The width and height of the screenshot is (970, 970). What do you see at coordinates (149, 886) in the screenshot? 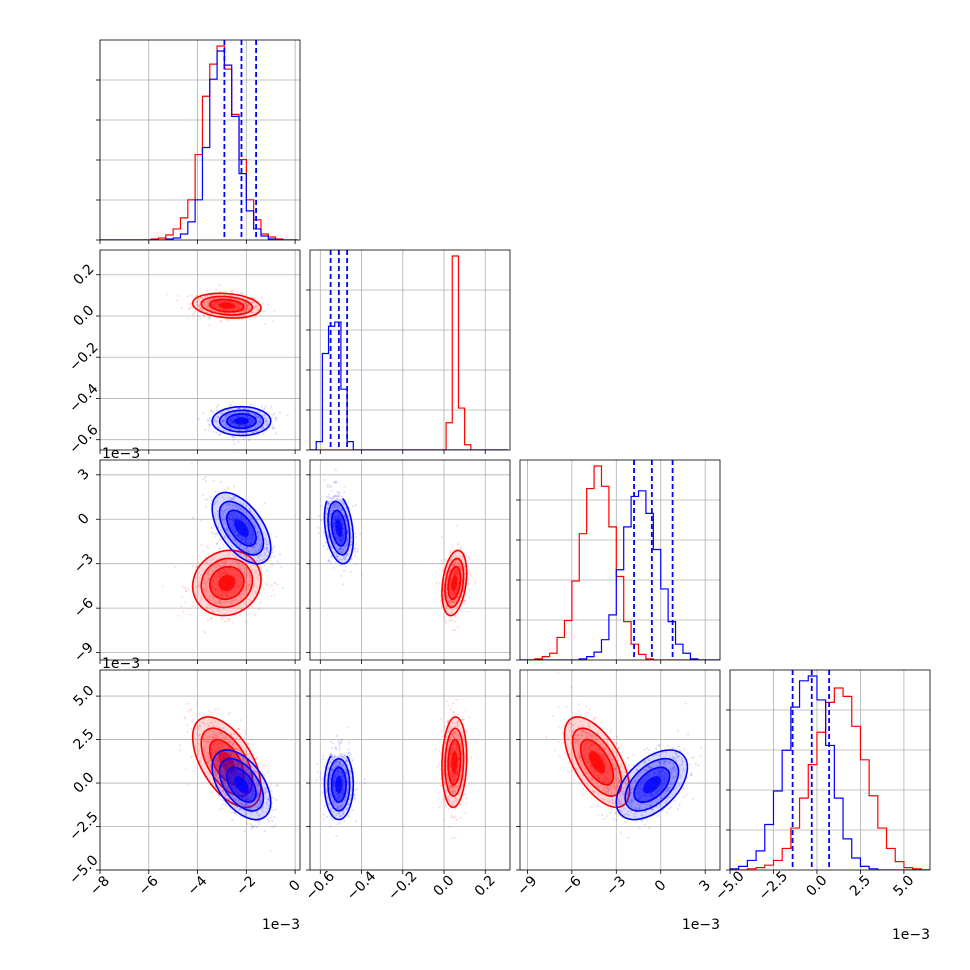
I see `x-tick-label: −6` at bounding box center [149, 886].